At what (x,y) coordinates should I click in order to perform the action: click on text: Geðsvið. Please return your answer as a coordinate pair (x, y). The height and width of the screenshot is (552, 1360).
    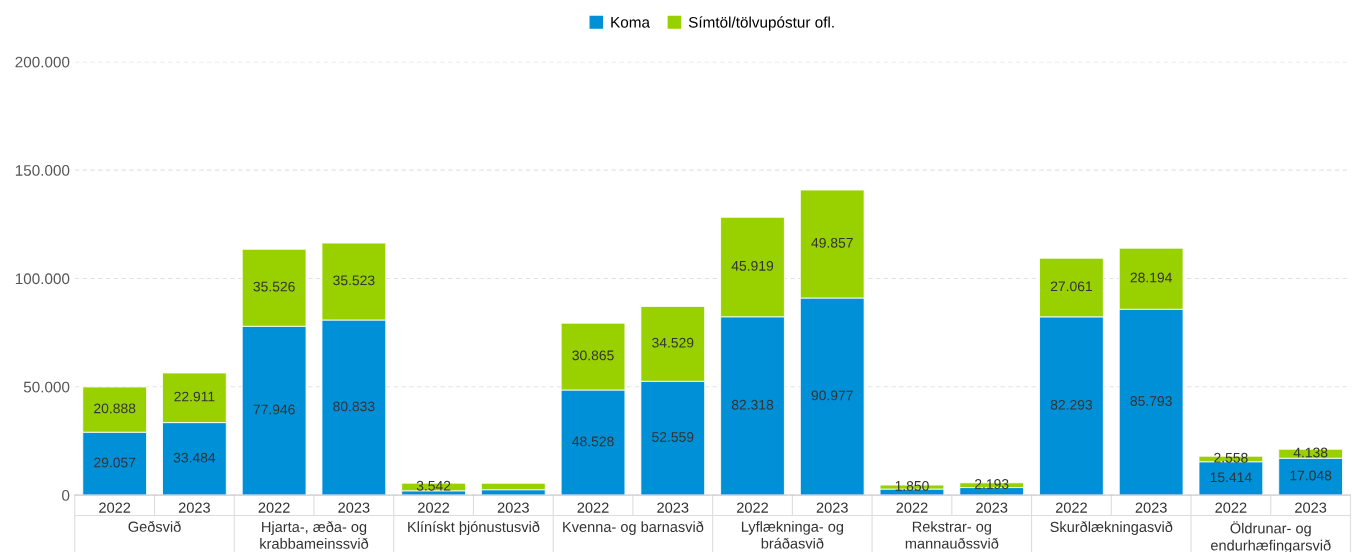
    Looking at the image, I should click on (154, 526).